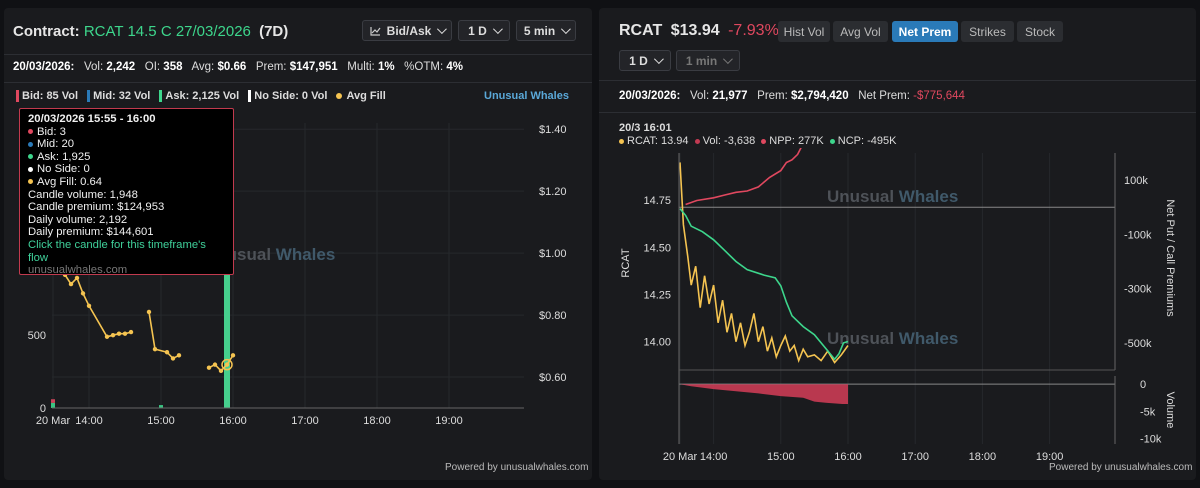 The height and width of the screenshot is (488, 1200). What do you see at coordinates (654, 141) in the screenshot?
I see `legend-rcat: RCAT: 13.94` at bounding box center [654, 141].